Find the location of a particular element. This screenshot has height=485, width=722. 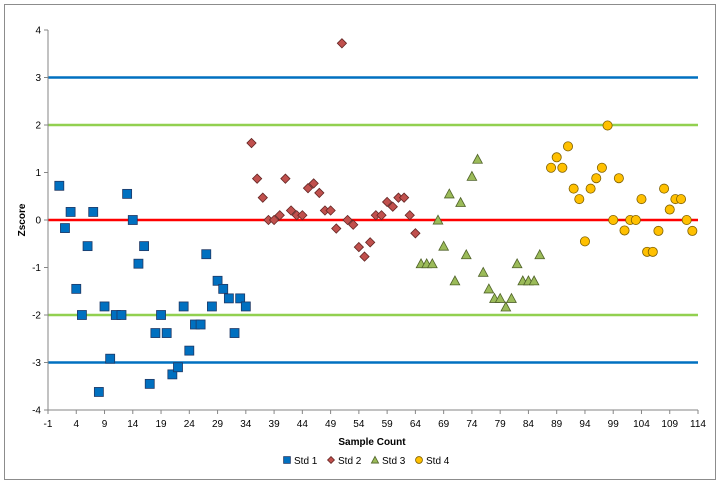

x-tick-label: 54 is located at coordinates (359, 424).